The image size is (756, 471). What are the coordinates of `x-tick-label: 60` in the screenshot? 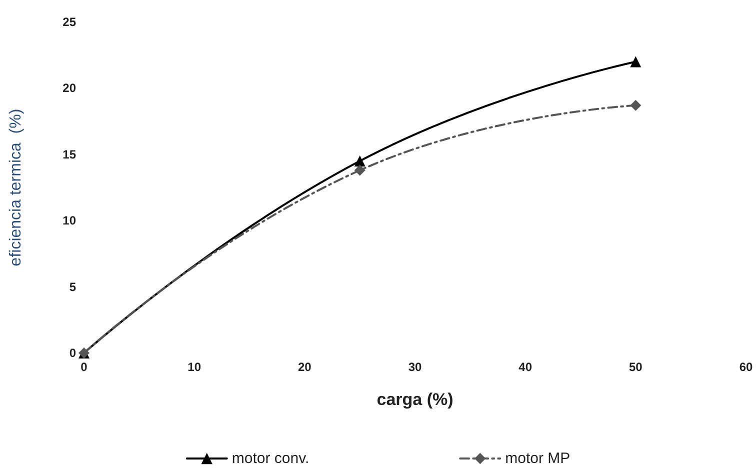 It's located at (746, 367).